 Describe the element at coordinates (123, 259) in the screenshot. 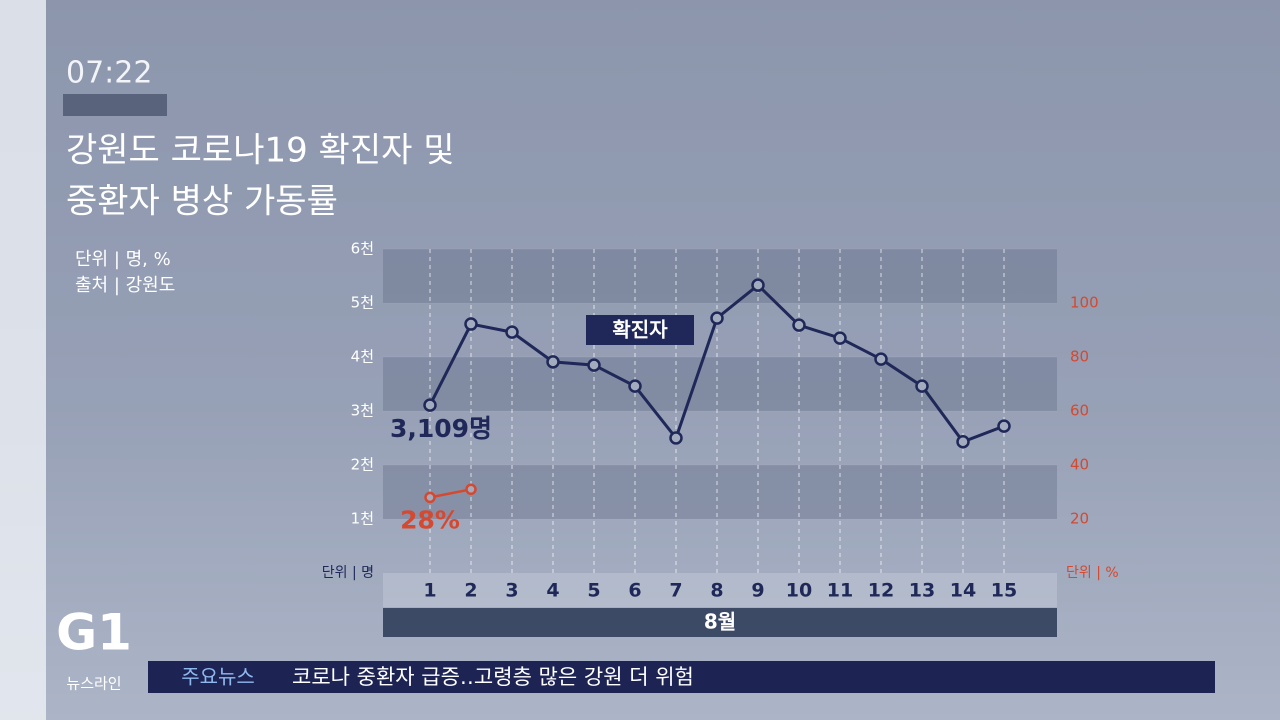

I see `note: 단위 | 명, %` at that location.